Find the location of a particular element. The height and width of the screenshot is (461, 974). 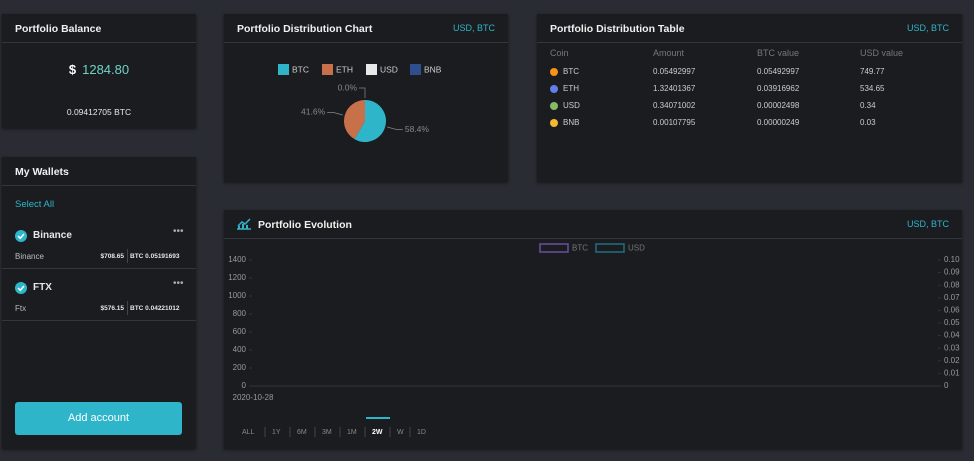

wallet-name: FTX is located at coordinates (42, 287).